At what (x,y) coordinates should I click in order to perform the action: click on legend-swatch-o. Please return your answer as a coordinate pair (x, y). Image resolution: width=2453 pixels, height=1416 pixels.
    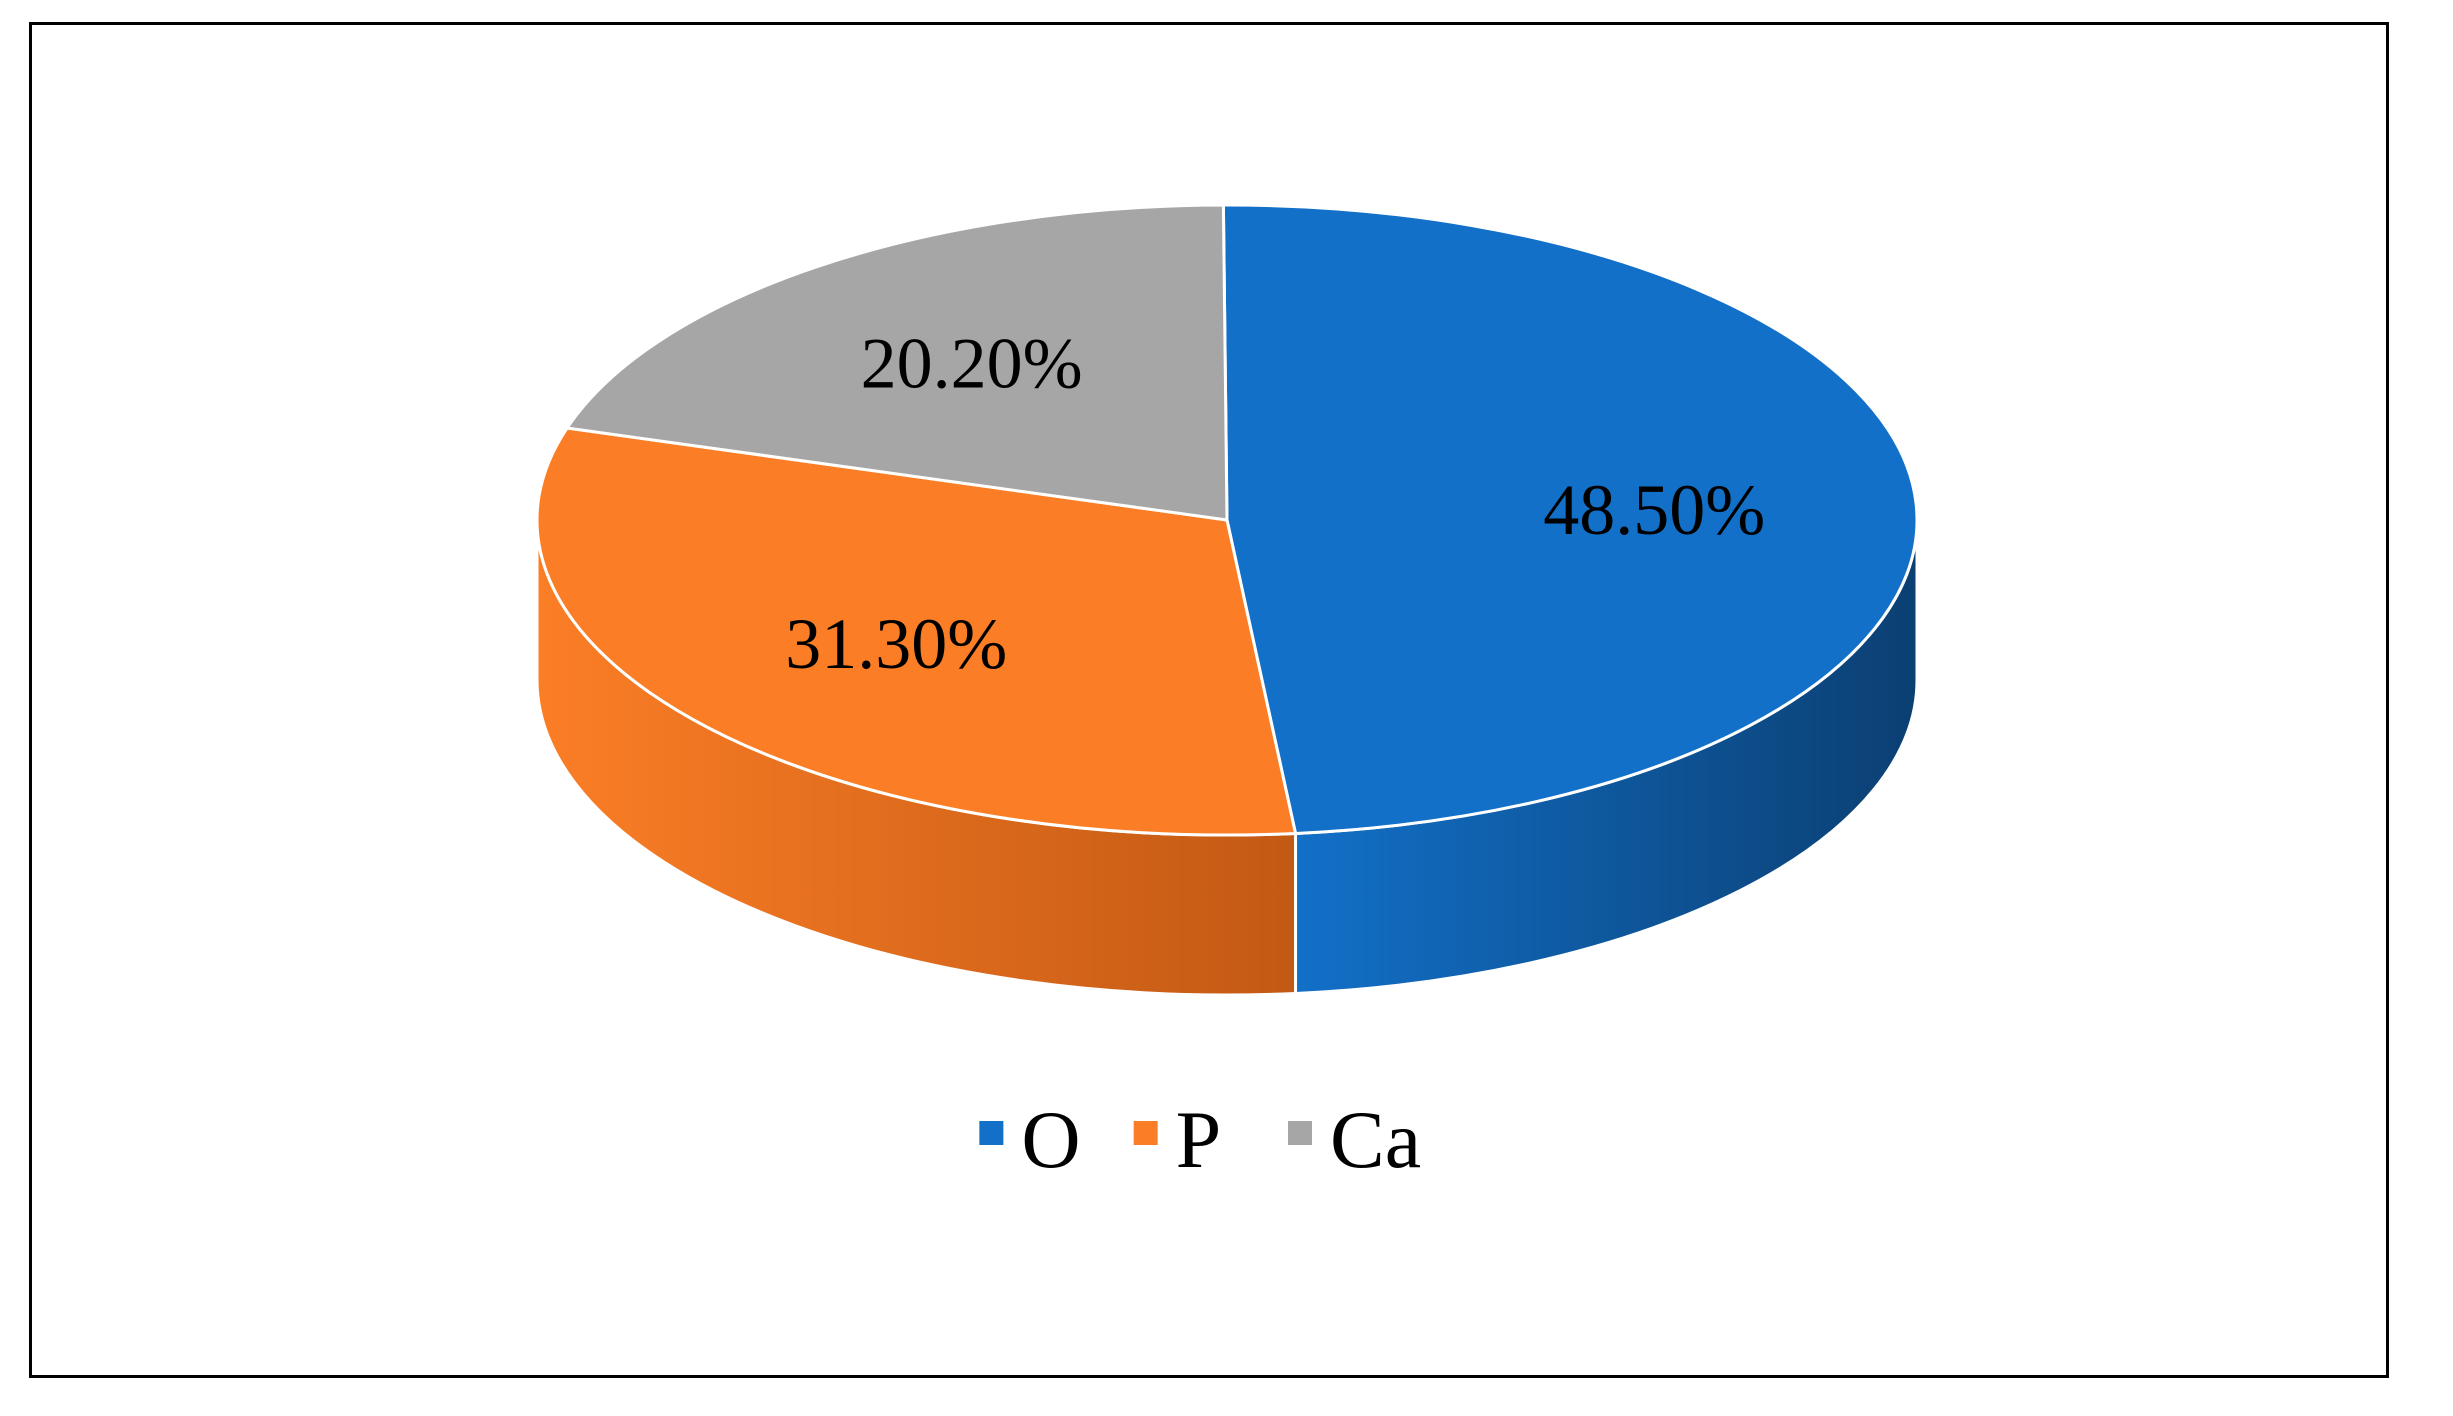
    Looking at the image, I should click on (991, 1133).